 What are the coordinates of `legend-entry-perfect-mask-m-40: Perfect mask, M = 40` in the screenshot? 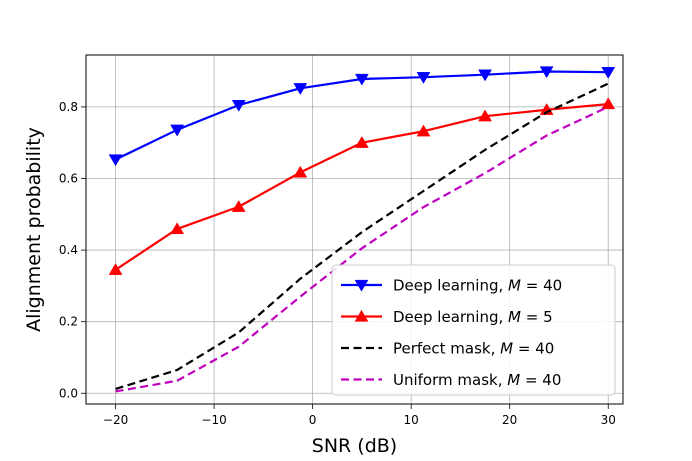 It's located at (447, 349).